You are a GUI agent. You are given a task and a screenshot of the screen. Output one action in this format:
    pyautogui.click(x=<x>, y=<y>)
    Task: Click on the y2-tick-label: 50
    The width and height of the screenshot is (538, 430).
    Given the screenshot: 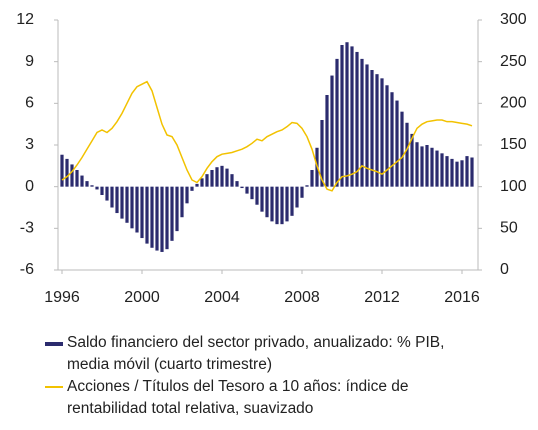 What is the action you would take?
    pyautogui.click(x=509, y=228)
    